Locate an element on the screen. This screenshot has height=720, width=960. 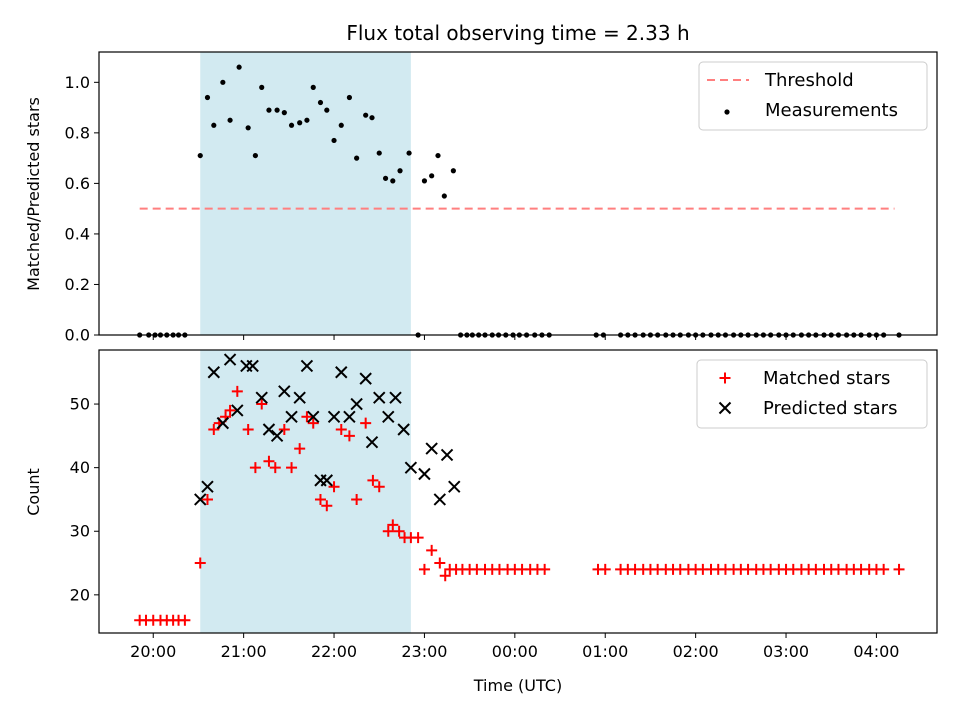
bottom-legend: Matched stars Predicted stars is located at coordinates (812, 394).